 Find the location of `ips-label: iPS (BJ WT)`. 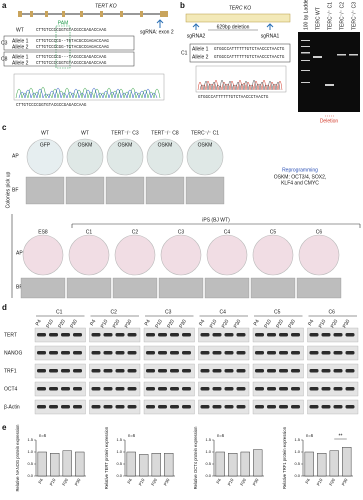

ips-label: iPS (BJ WT) is located at coordinates (216, 220).